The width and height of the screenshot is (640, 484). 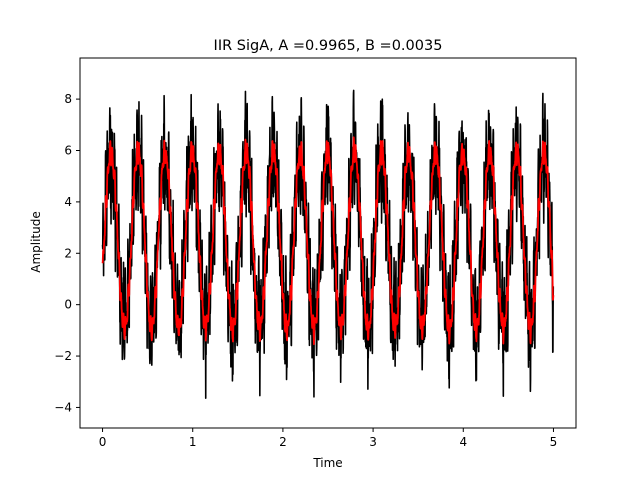 What do you see at coordinates (63, 356) in the screenshot?
I see `y-tick-label: −2` at bounding box center [63, 356].